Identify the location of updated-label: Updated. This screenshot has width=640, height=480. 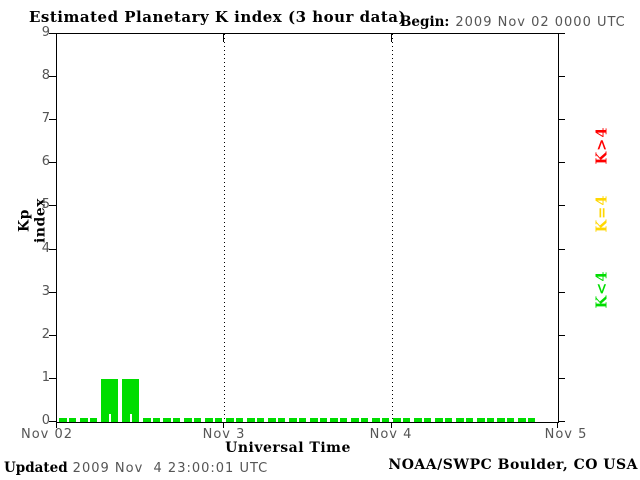
(36, 468).